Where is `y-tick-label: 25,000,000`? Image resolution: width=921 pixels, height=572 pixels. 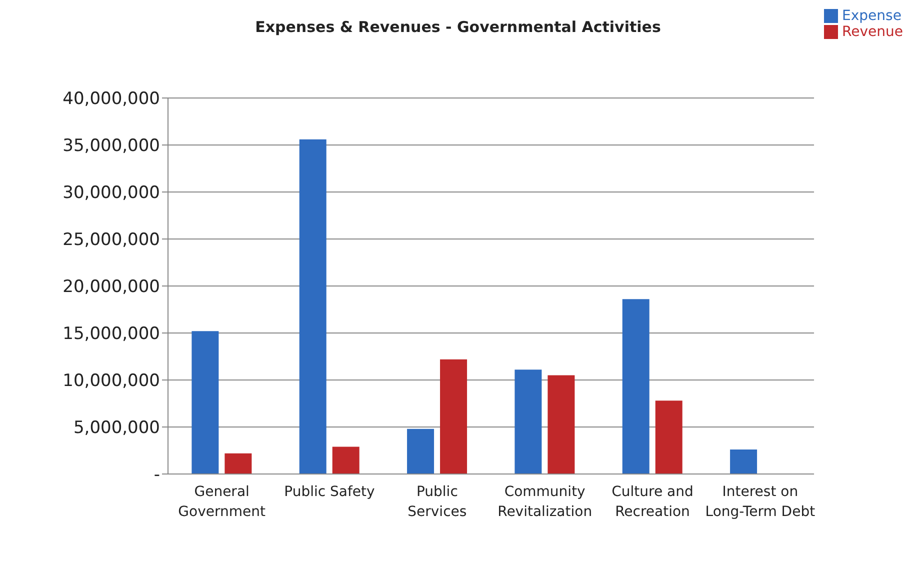
y-tick-label: 25,000,000 is located at coordinates (111, 240).